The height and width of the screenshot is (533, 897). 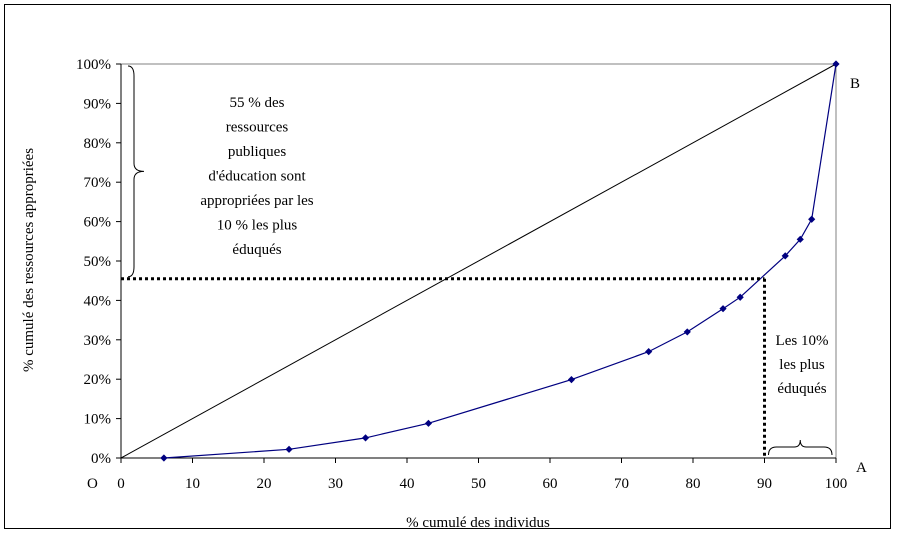 What do you see at coordinates (802, 341) in the screenshot?
I see `right-note-line: Les 10%` at bounding box center [802, 341].